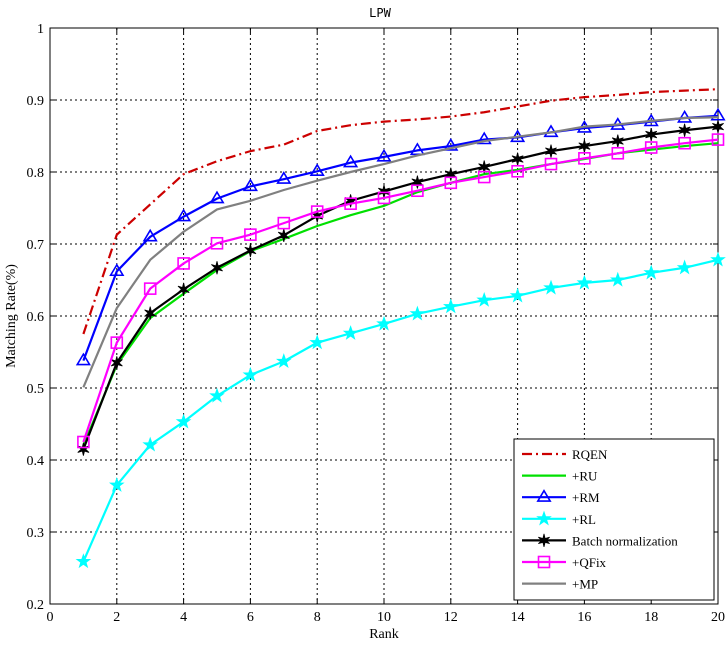  What do you see at coordinates (40, 29) in the screenshot?
I see `y-tick-label: 1` at bounding box center [40, 29].